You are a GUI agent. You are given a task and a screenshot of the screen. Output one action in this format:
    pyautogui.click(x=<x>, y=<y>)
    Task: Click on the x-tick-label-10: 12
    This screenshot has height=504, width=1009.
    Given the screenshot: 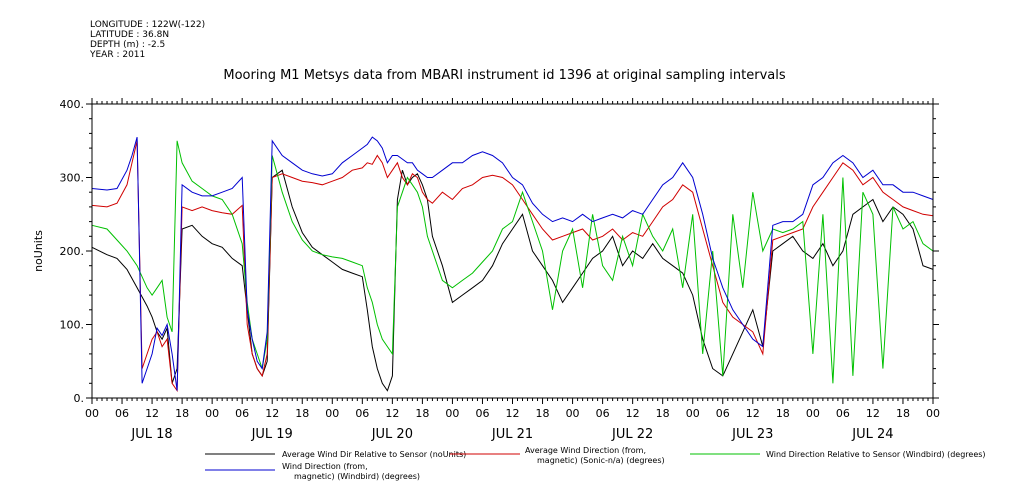 What is the action you would take?
    pyautogui.click(x=392, y=413)
    